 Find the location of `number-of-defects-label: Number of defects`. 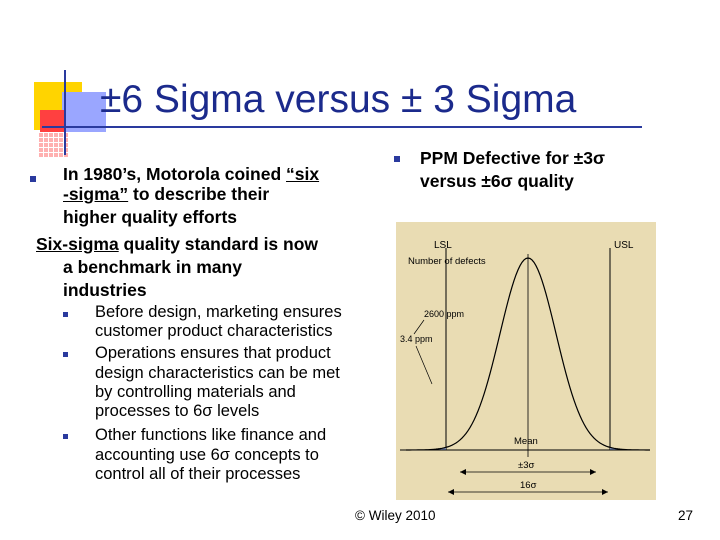

number-of-defects-label: Number of defects is located at coordinates (447, 261).